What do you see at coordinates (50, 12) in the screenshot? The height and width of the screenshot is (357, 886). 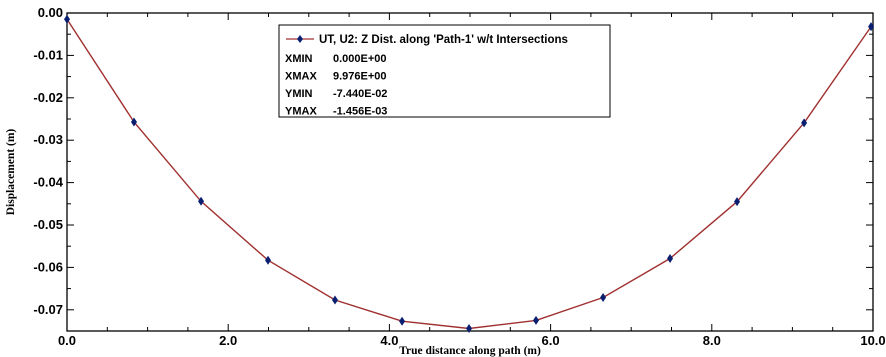 I see `y-tick-label: 0.00` at bounding box center [50, 12].